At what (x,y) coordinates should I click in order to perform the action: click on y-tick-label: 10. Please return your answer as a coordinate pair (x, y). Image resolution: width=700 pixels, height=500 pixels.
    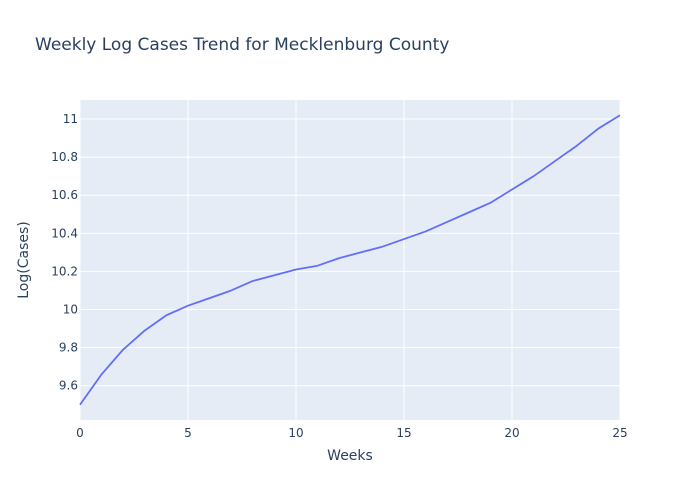
    Looking at the image, I should click on (70, 310).